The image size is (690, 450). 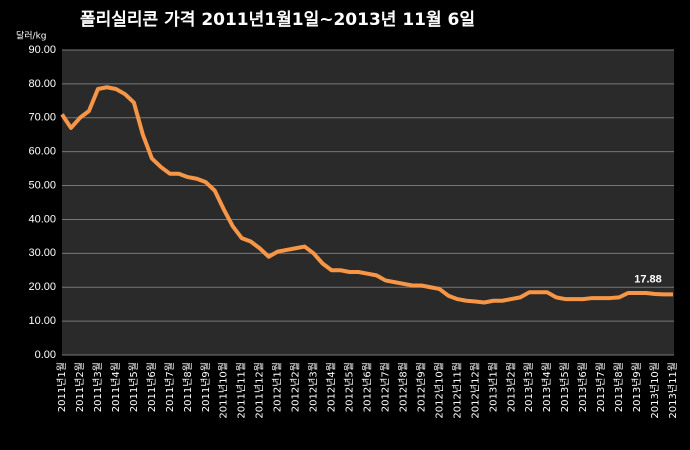 What do you see at coordinates (31, 36) in the screenshot?
I see `y-axis-label: 달러/kg` at bounding box center [31, 36].